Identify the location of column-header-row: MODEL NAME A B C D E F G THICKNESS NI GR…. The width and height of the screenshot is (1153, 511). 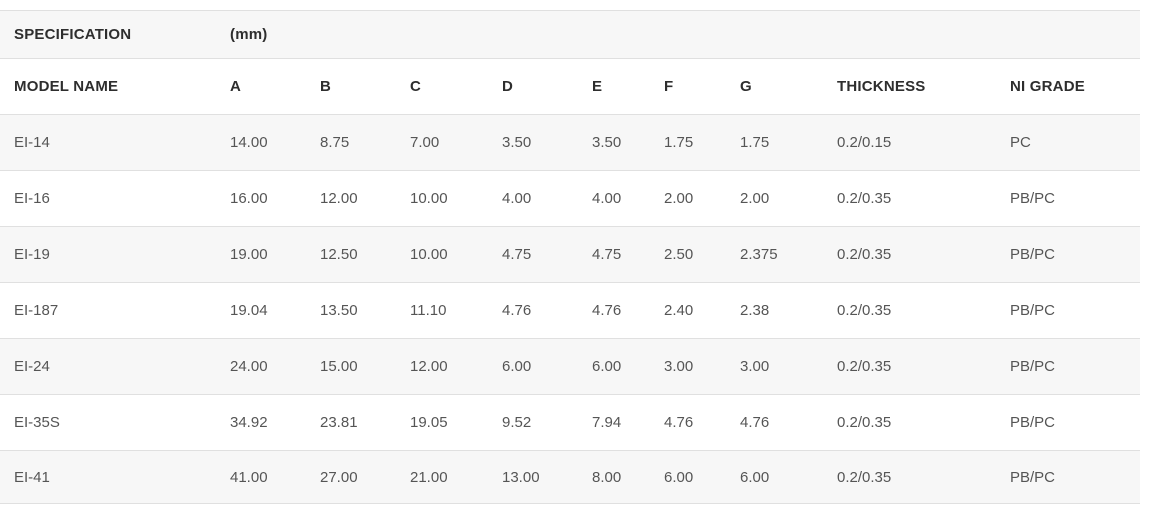
(570, 86).